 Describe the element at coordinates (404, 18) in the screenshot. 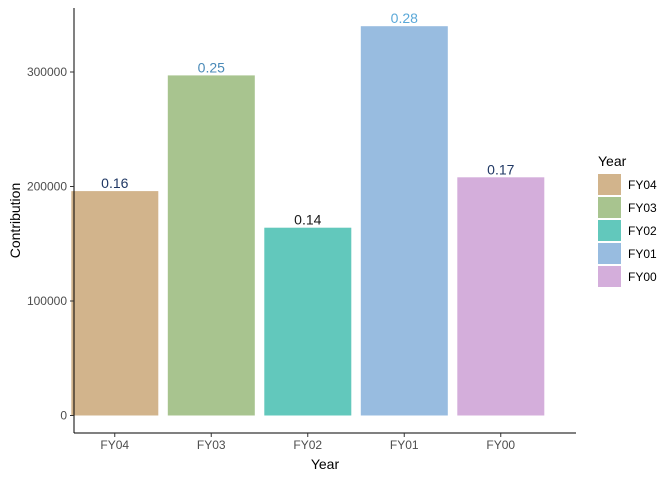

I see `data-label-fy01: 0.28` at that location.